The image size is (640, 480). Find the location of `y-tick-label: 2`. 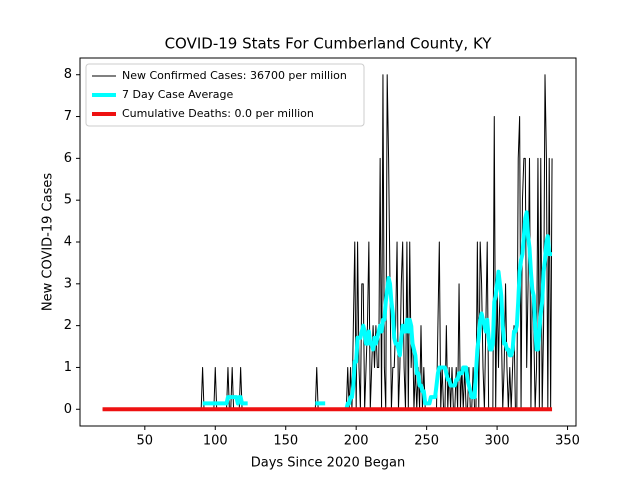

y-tick-label: 2 is located at coordinates (68, 325).